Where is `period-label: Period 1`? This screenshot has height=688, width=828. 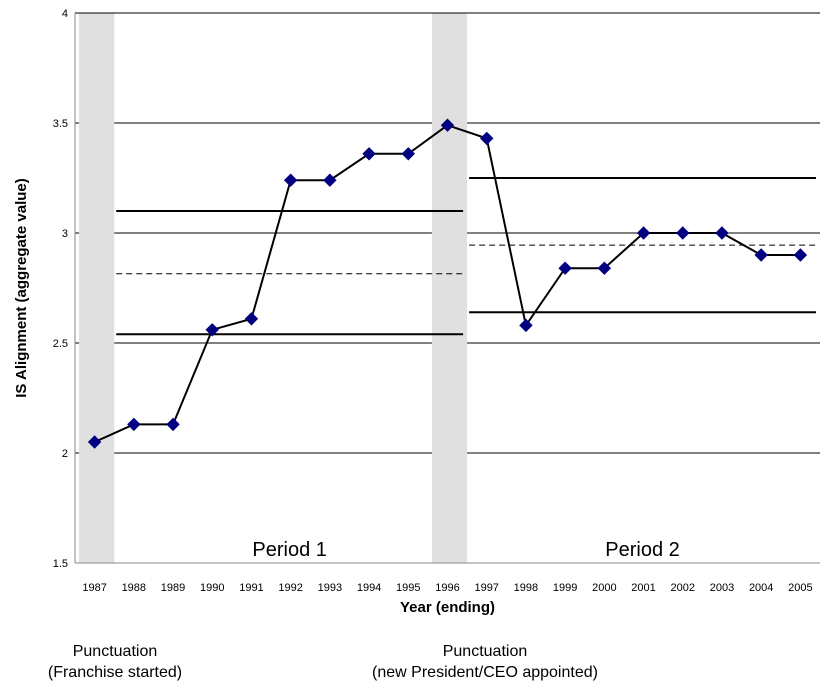
period-label: Period 1 is located at coordinates (289, 550).